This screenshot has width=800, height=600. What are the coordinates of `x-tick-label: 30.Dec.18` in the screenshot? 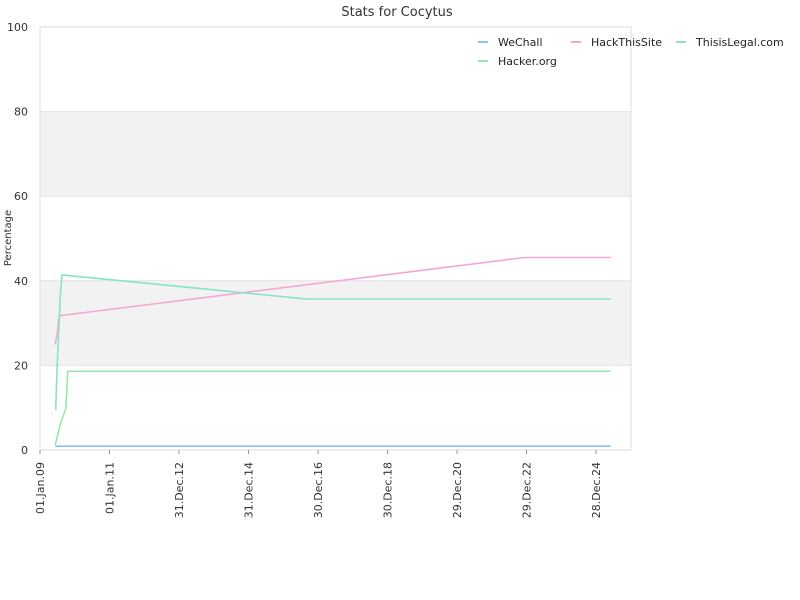 It's located at (388, 490).